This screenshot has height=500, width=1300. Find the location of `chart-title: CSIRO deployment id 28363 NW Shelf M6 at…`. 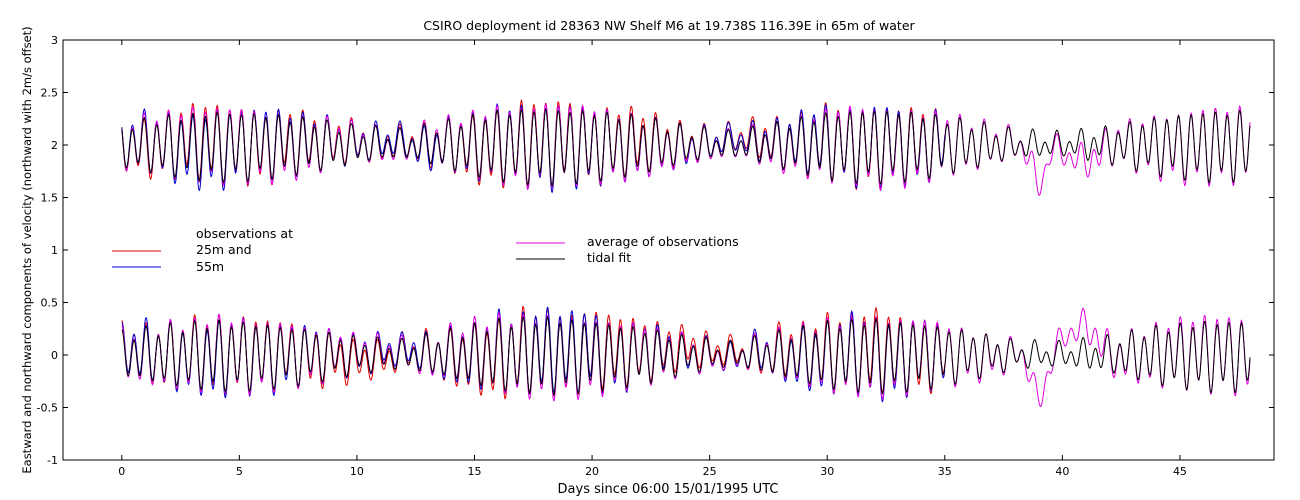

chart-title: CSIRO deployment id 28363 NW Shelf M6 at… is located at coordinates (669, 25).